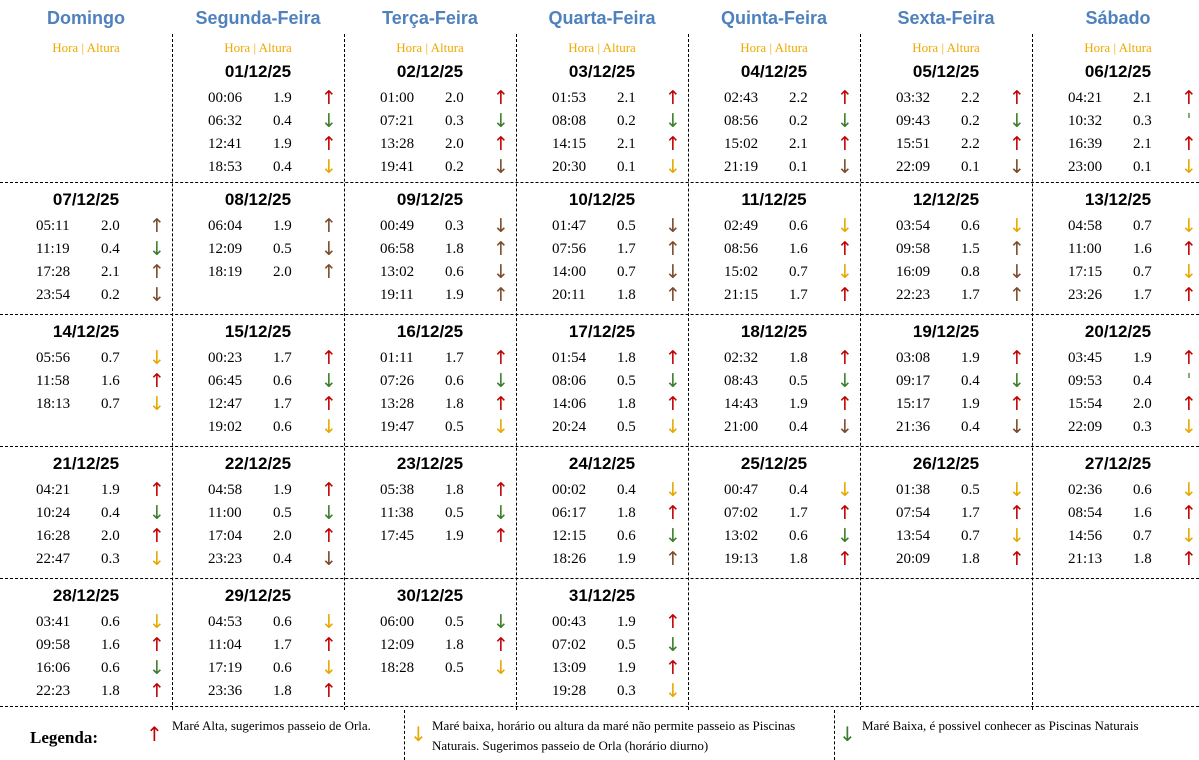 Image resolution: width=1199 pixels, height=760 pixels. What do you see at coordinates (1189, 121) in the screenshot?
I see `tick-mark-icon: ˈ` at bounding box center [1189, 121].